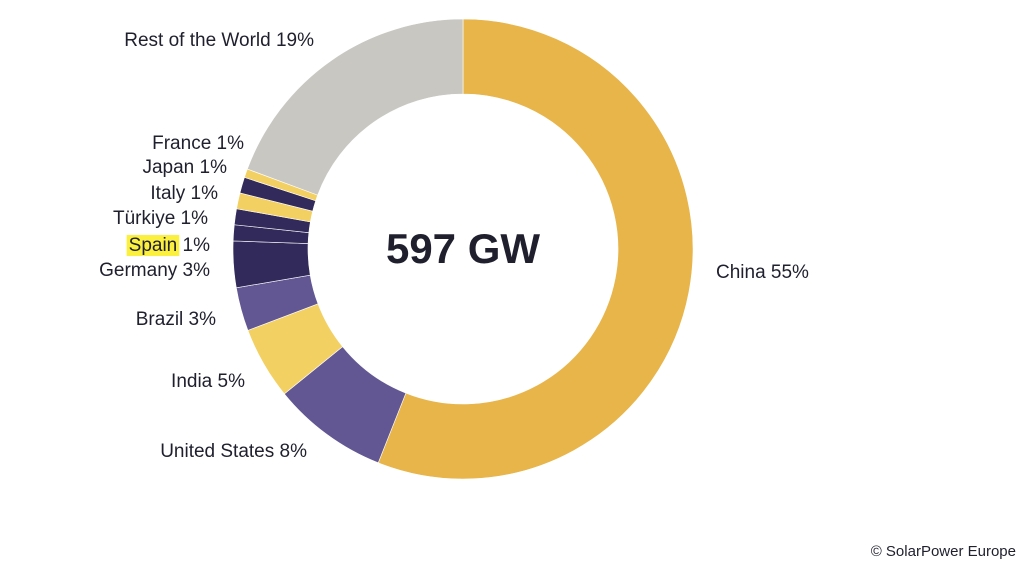  Describe the element at coordinates (198, 143) in the screenshot. I see `slice-label: France 1%` at that location.